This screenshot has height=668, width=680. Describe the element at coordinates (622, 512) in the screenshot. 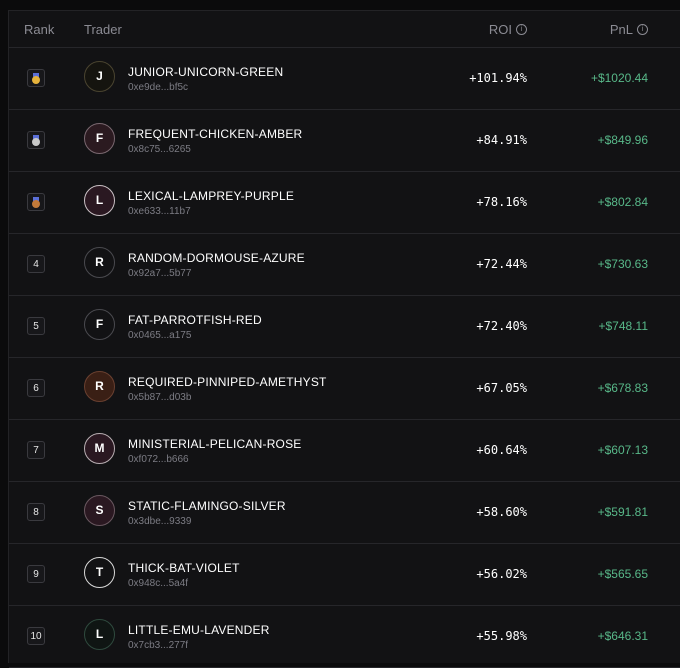

I see `pnl-value: +$591.81` at that location.